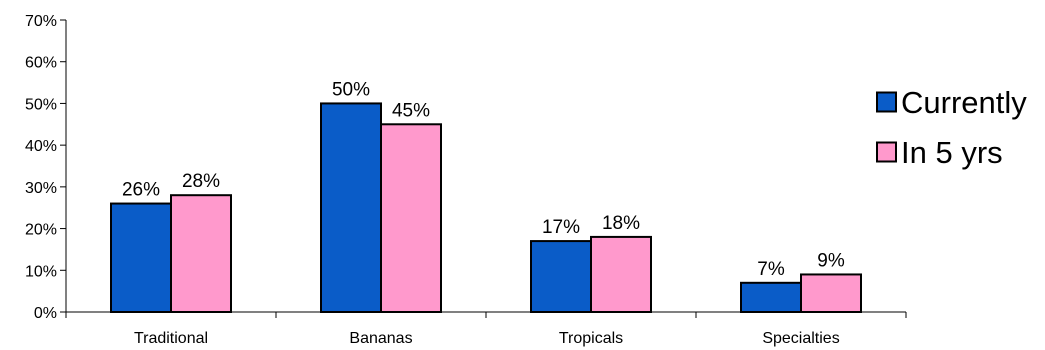  I want to click on data-label: 45%, so click(411, 110).